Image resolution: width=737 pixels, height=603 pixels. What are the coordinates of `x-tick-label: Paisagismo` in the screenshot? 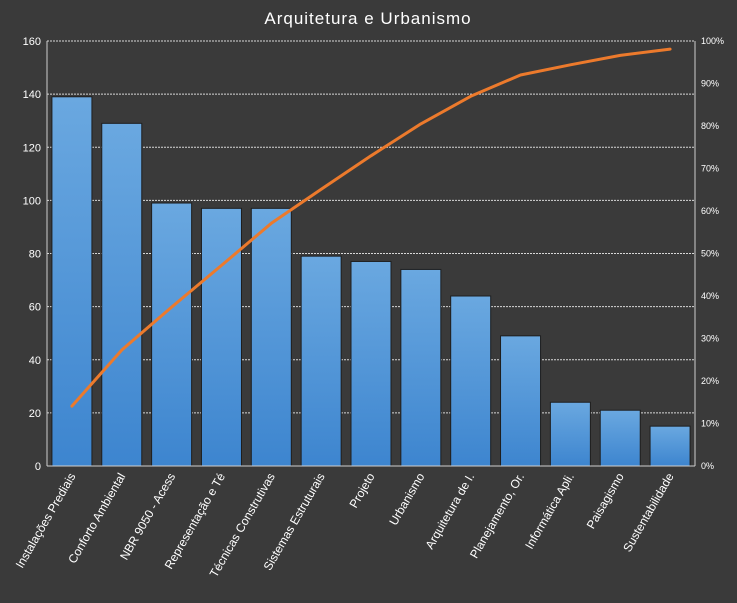 It's located at (605, 500).